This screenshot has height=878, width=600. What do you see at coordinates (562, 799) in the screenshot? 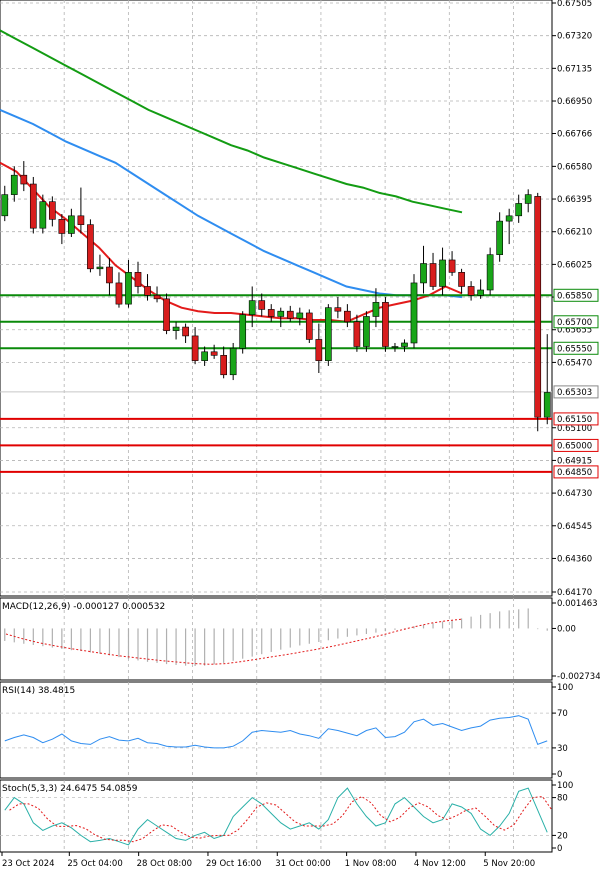
I see `stoch-tick-label: 80` at bounding box center [562, 799].